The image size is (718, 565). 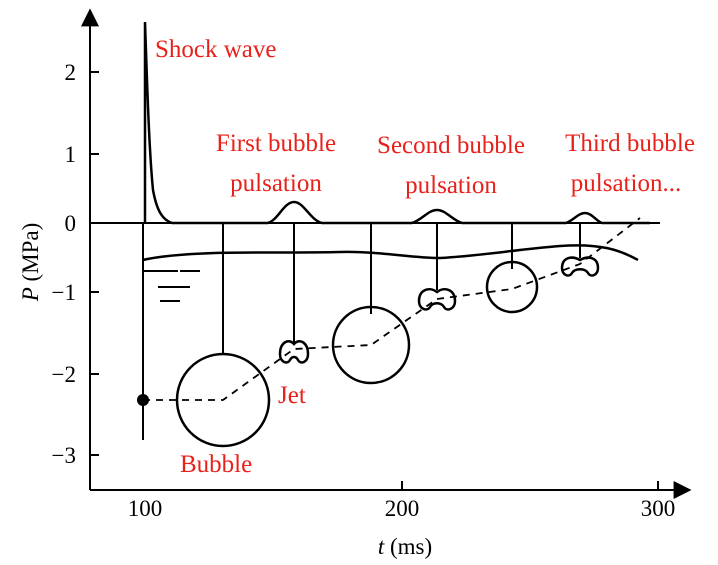 I want to click on x-axis-title: t (ms), so click(x=405, y=546).